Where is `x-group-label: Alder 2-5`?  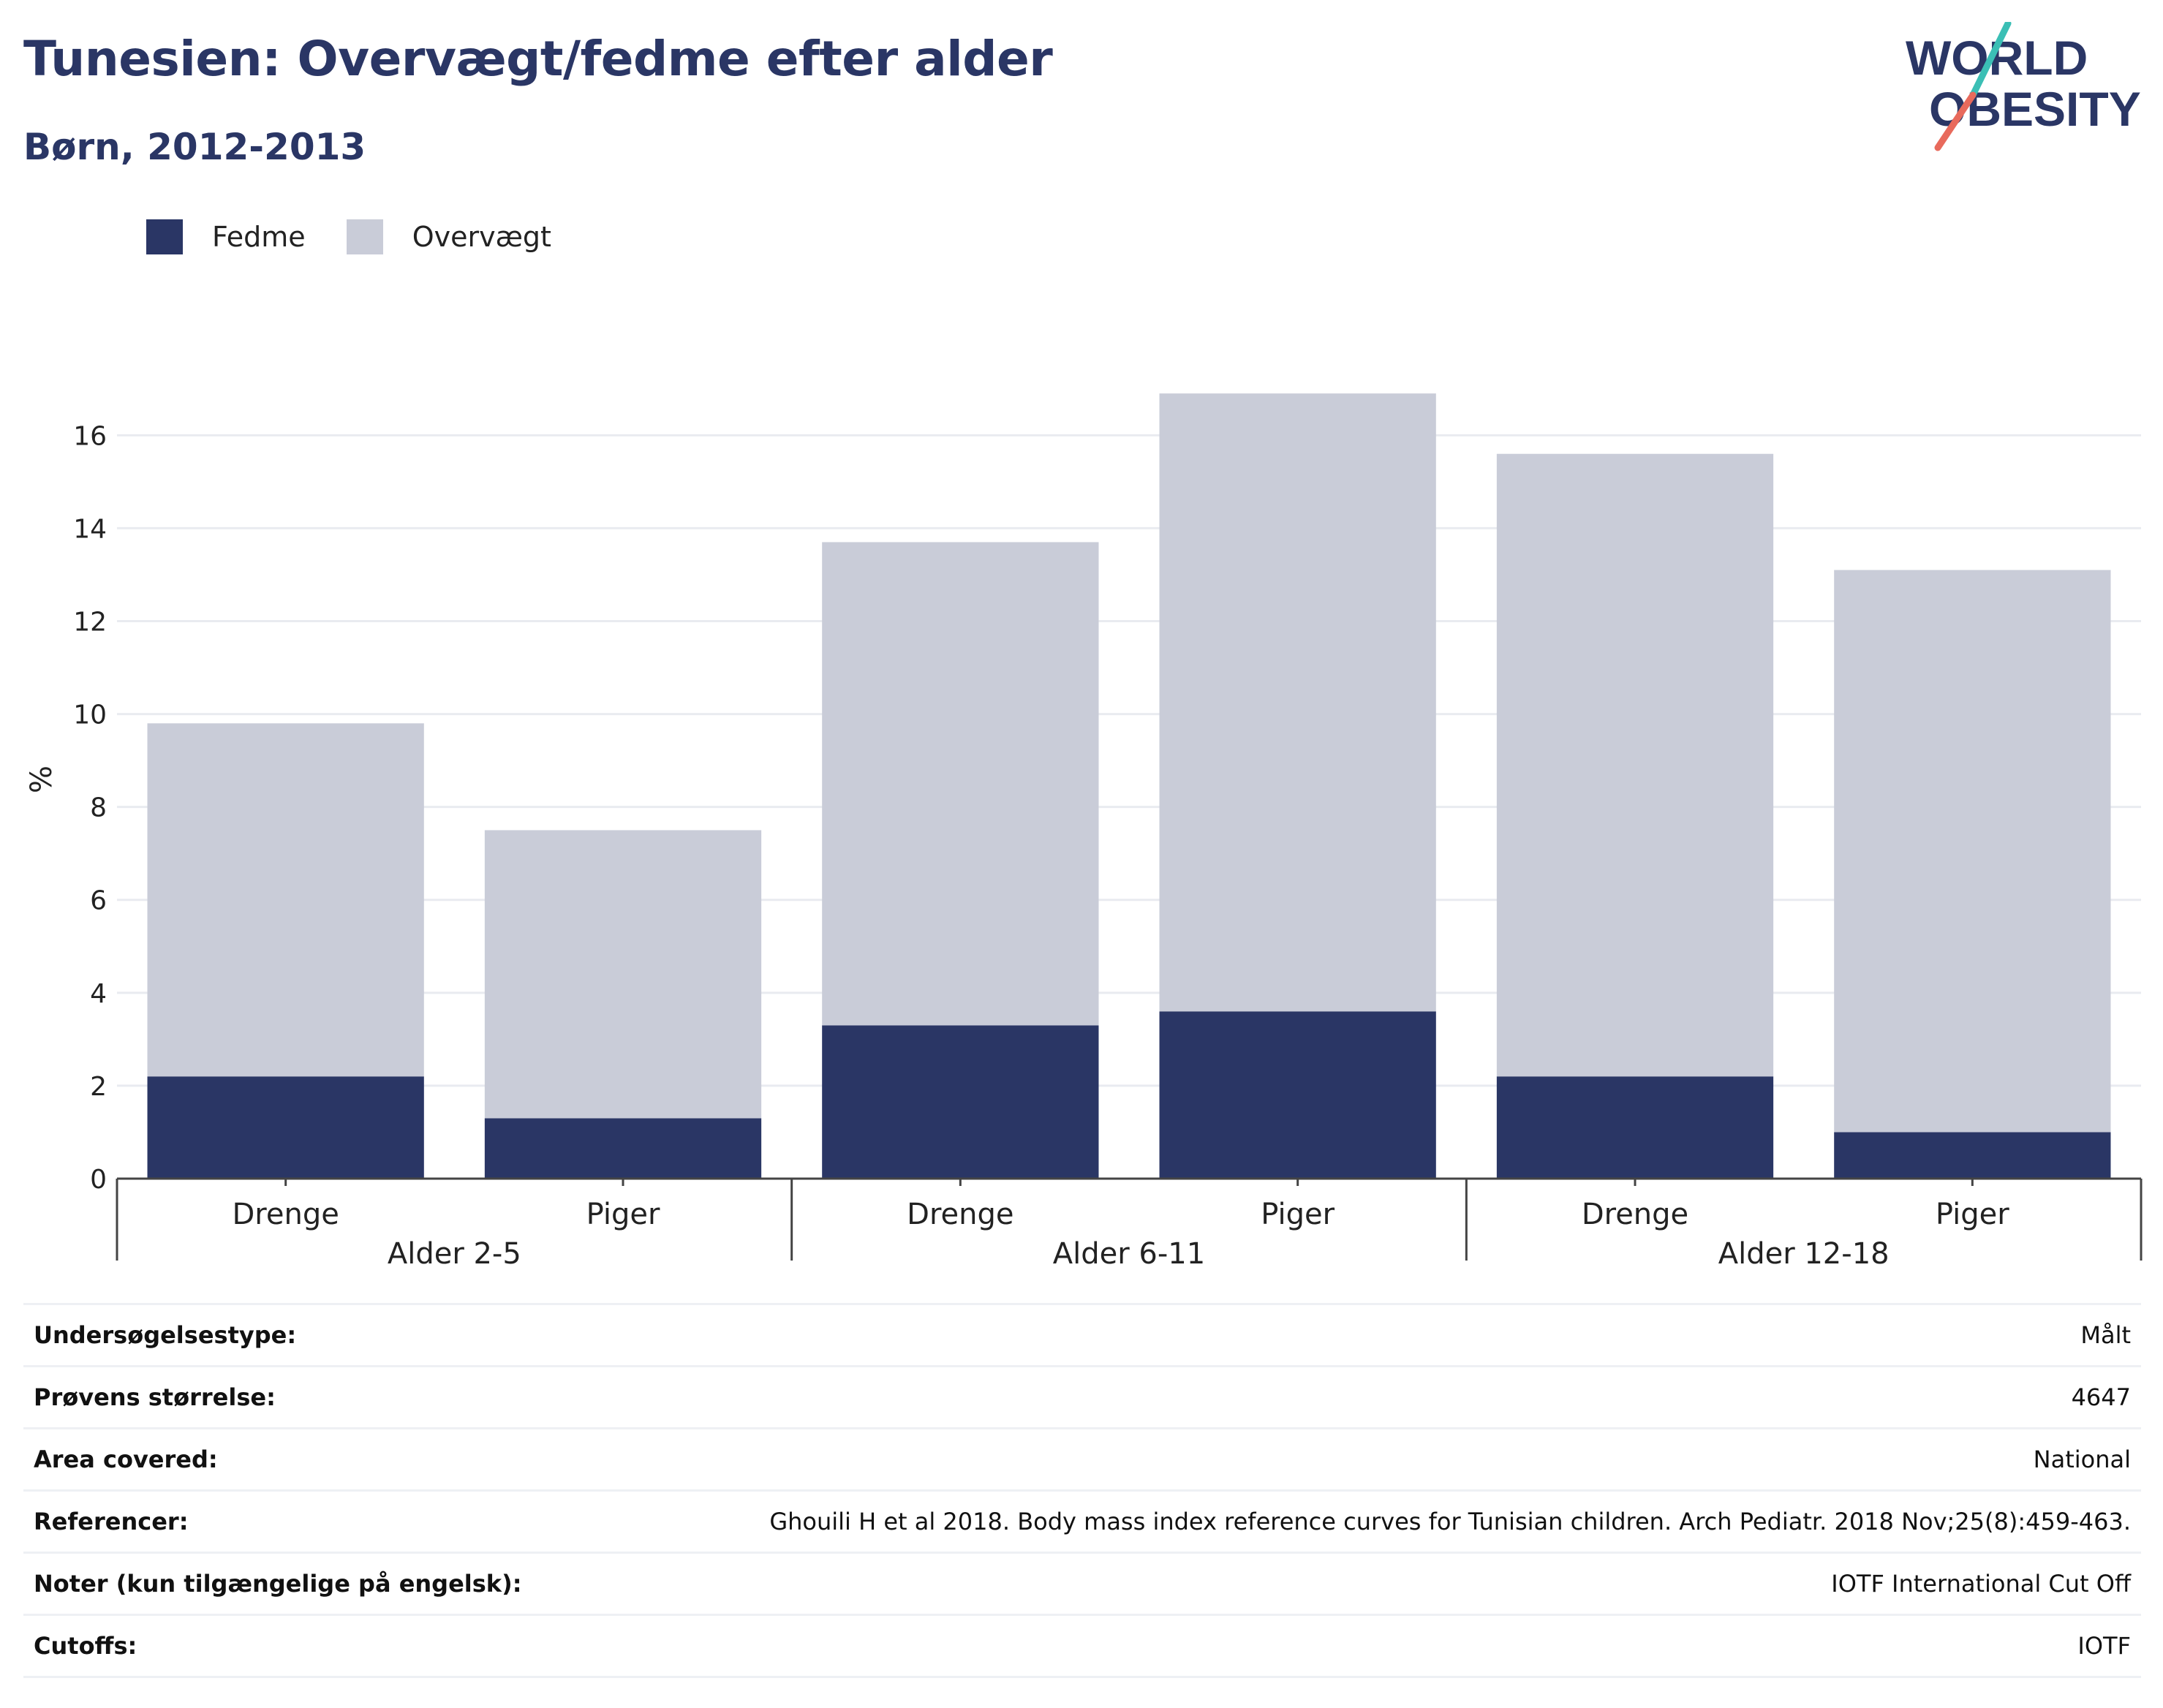
x-group-label: Alder 2-5 is located at coordinates (454, 1254).